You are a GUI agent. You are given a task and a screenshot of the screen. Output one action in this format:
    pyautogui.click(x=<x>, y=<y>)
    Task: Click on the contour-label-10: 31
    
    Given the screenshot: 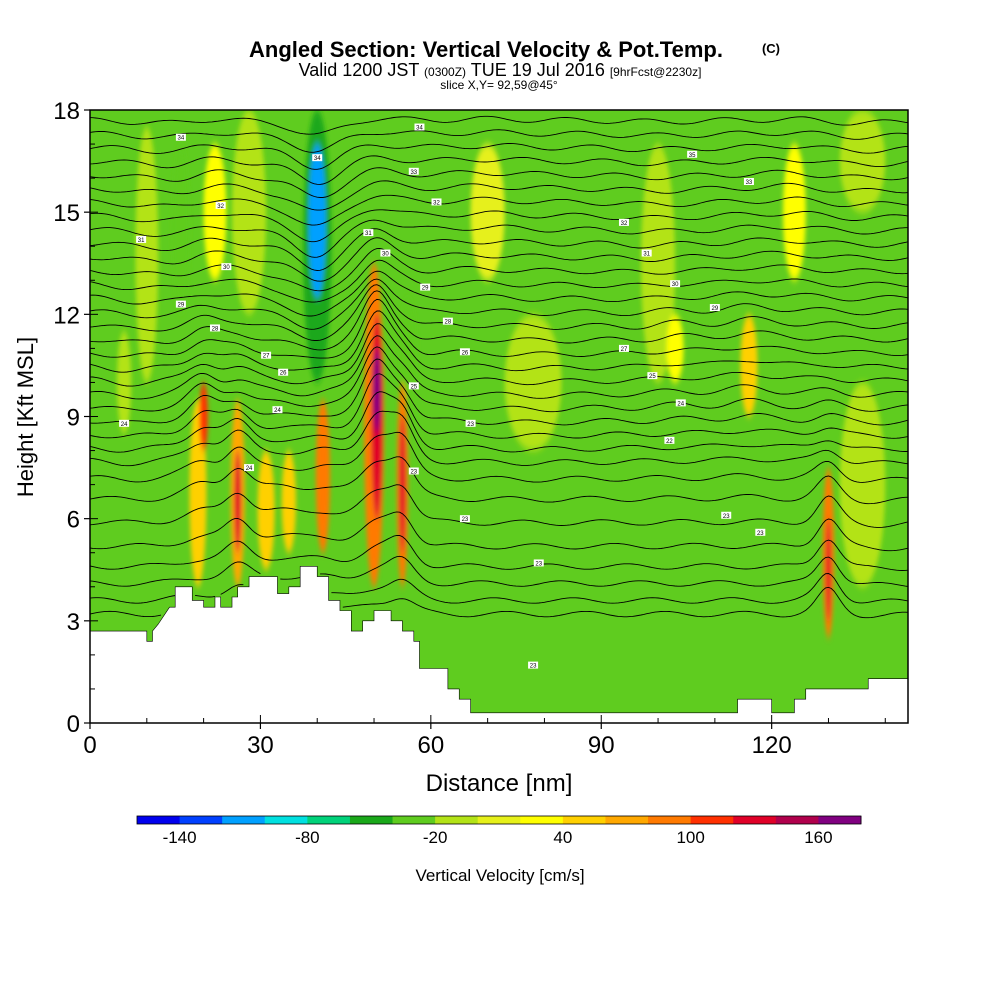 What is the action you would take?
    pyautogui.click(x=368, y=234)
    